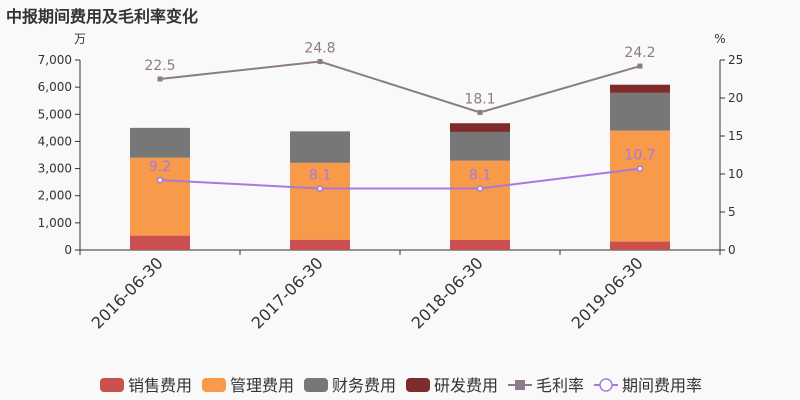 The image size is (800, 400). Describe the element at coordinates (479, 99) in the screenshot. I see `data-label: 18.1` at that location.